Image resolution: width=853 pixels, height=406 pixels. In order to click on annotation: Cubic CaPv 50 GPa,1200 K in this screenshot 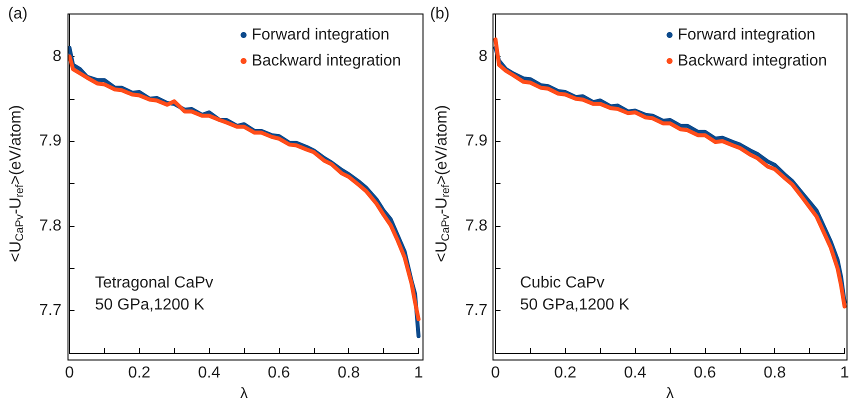, I will do `click(575, 294)`.